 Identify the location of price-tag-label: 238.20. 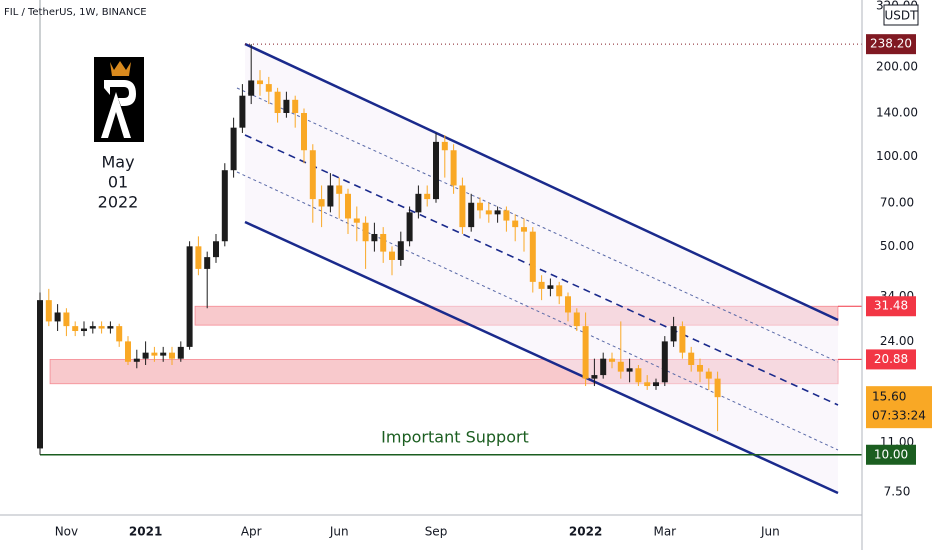
(891, 44).